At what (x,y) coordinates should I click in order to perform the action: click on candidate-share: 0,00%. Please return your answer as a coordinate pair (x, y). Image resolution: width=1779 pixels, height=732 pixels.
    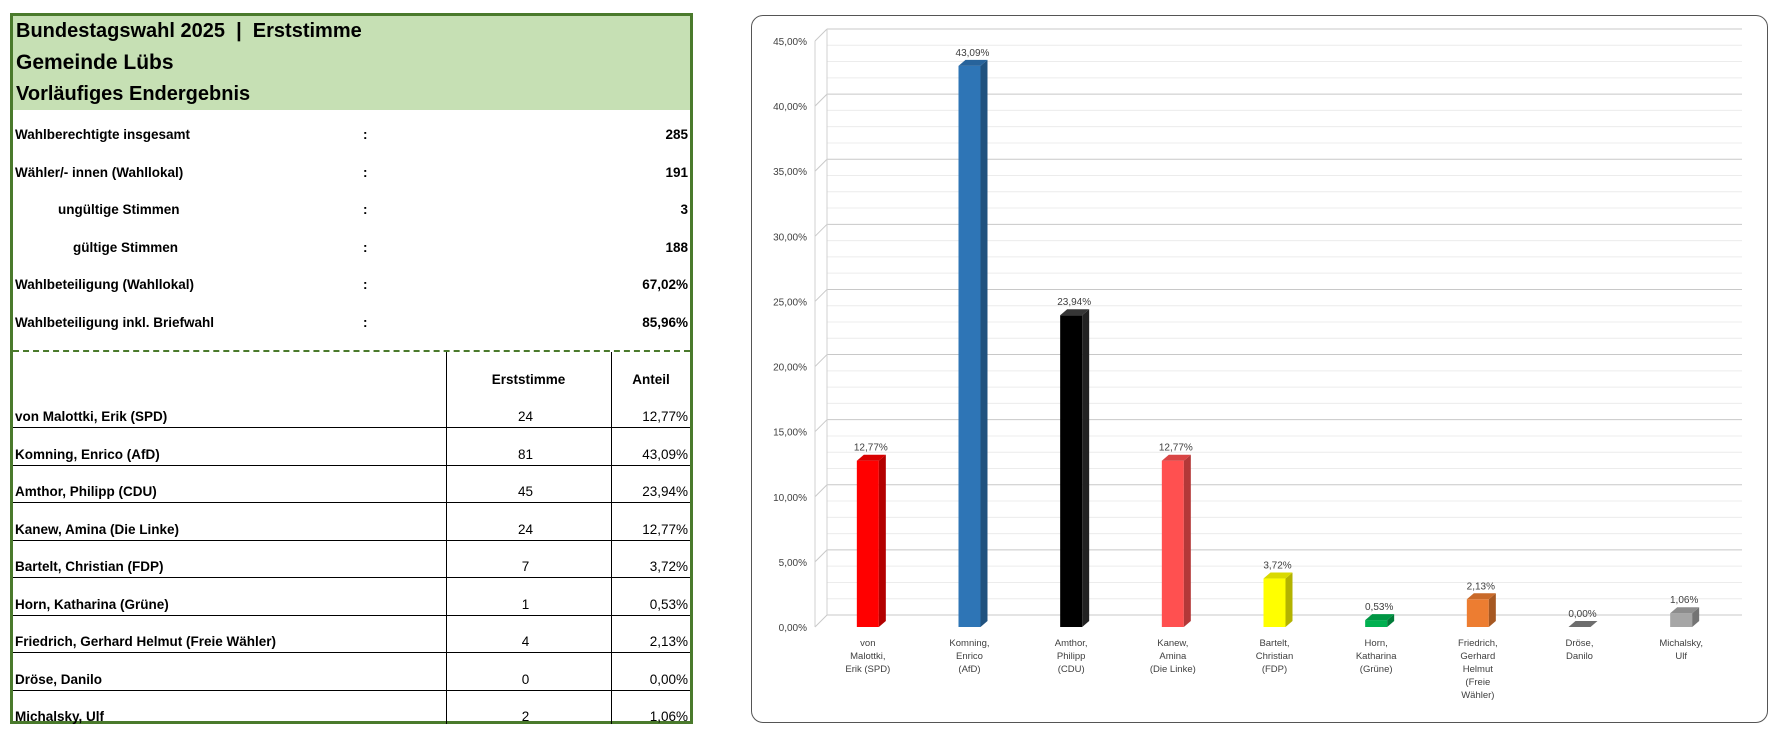
    Looking at the image, I should click on (668, 679).